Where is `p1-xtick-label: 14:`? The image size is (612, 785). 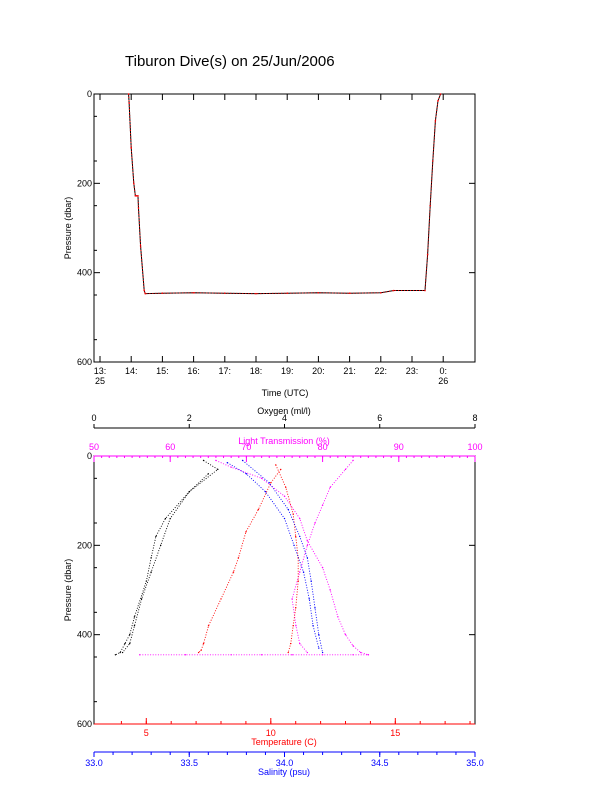 p1-xtick-label: 14: is located at coordinates (131, 371).